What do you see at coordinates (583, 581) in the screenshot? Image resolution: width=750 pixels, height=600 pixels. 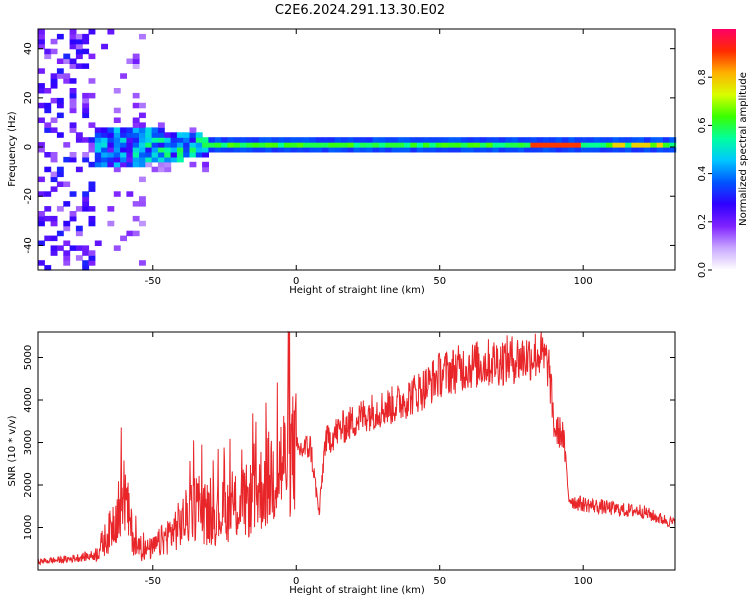 I see `snr-x-tick-label: 100` at bounding box center [583, 581].